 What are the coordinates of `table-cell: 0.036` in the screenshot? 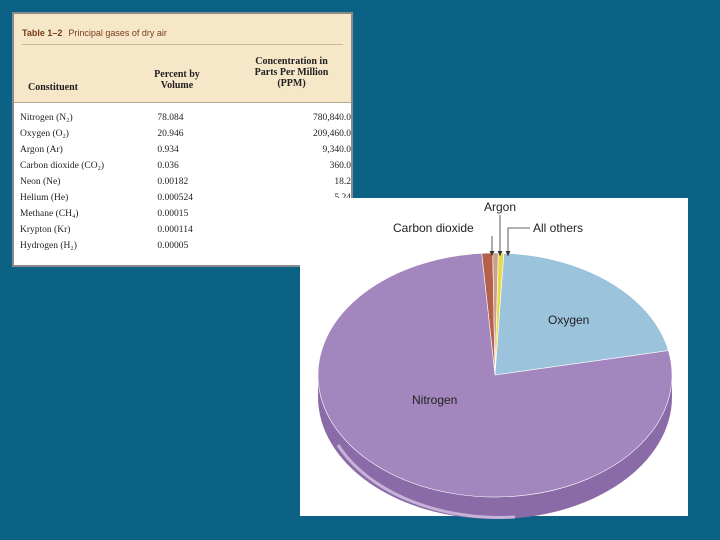 It's located at (168, 166).